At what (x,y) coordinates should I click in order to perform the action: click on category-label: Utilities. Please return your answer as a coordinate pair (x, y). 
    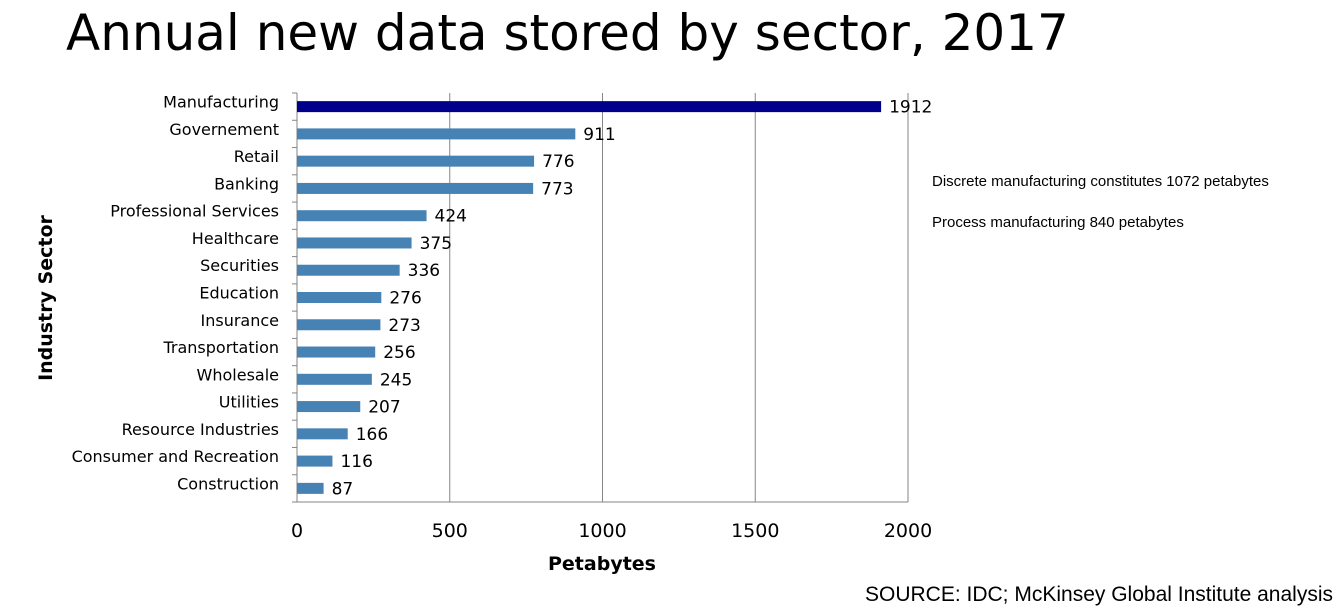
    Looking at the image, I should click on (249, 402).